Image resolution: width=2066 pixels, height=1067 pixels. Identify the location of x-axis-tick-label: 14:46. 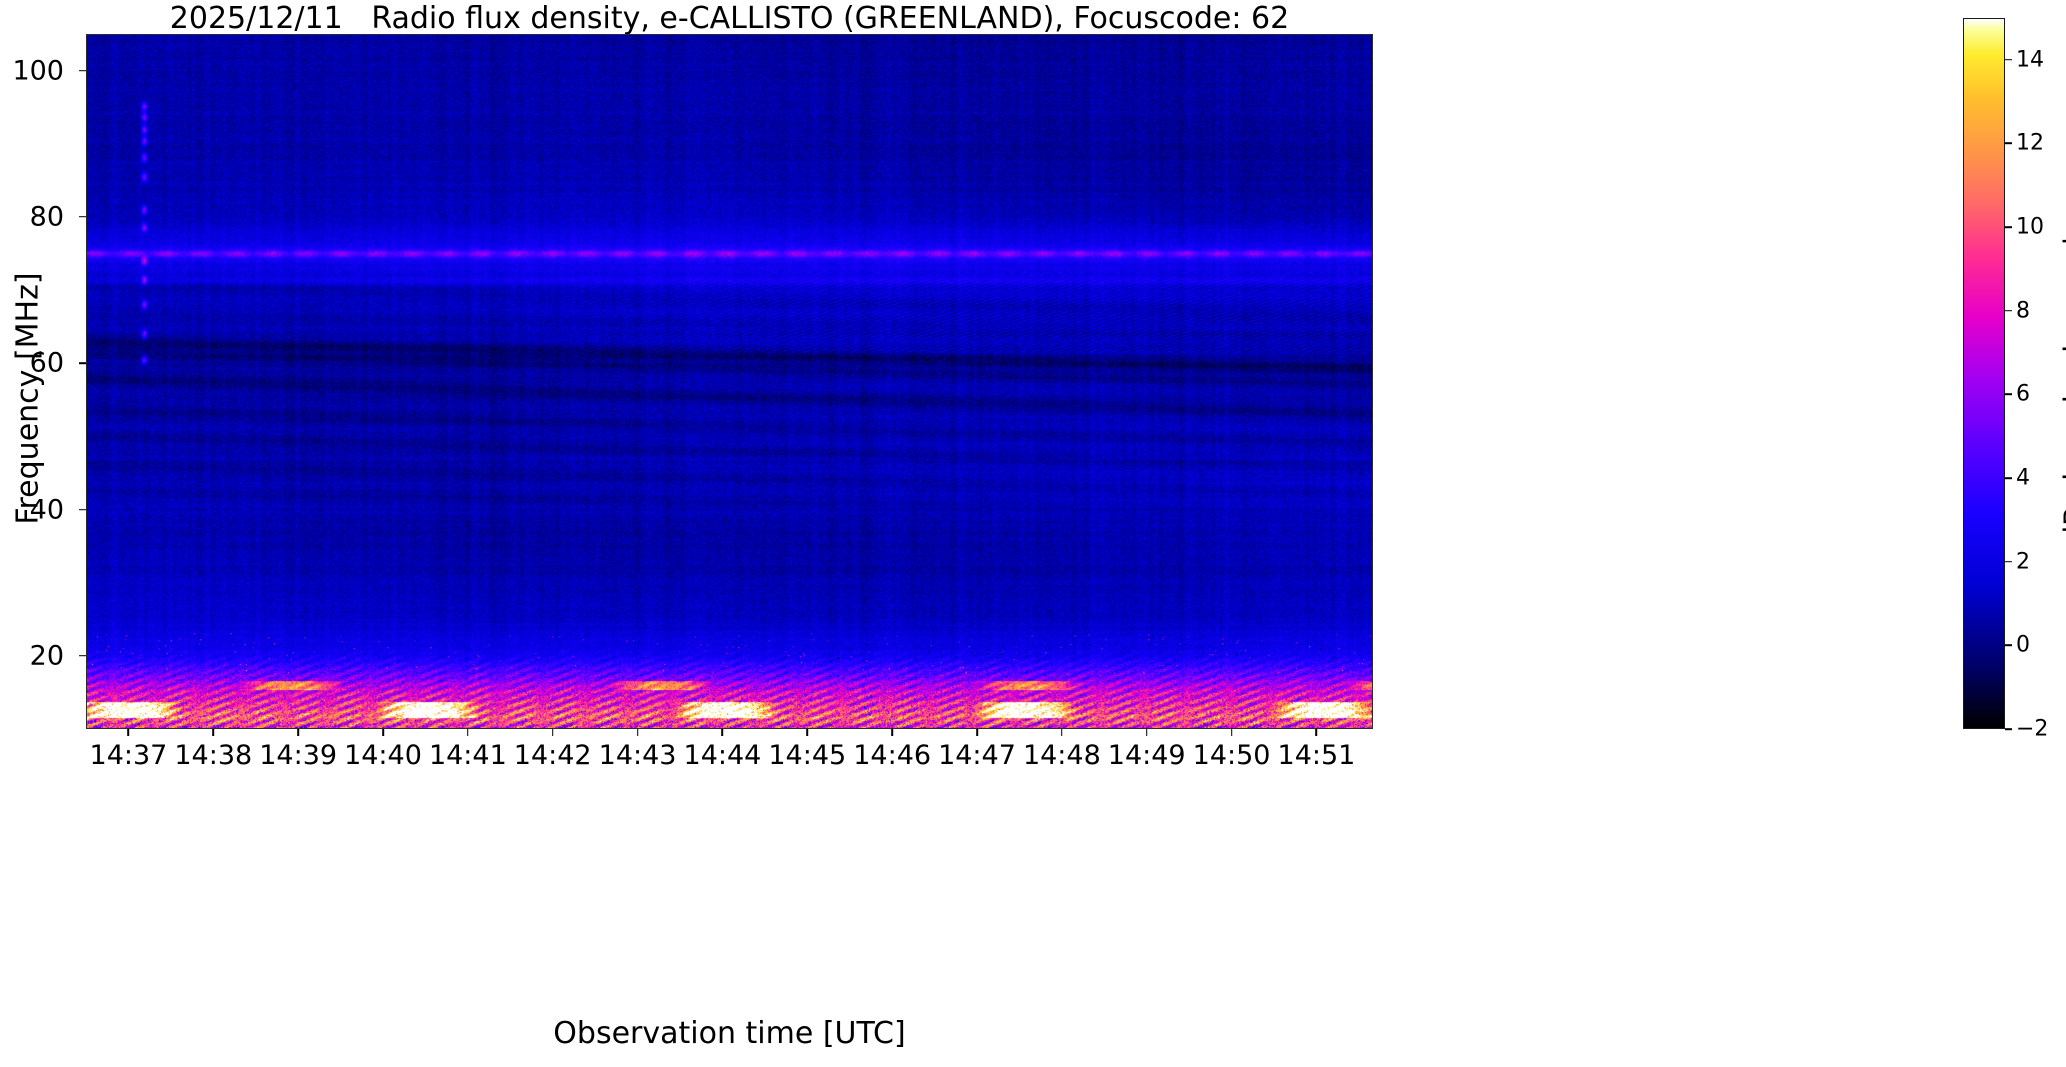
(892, 755).